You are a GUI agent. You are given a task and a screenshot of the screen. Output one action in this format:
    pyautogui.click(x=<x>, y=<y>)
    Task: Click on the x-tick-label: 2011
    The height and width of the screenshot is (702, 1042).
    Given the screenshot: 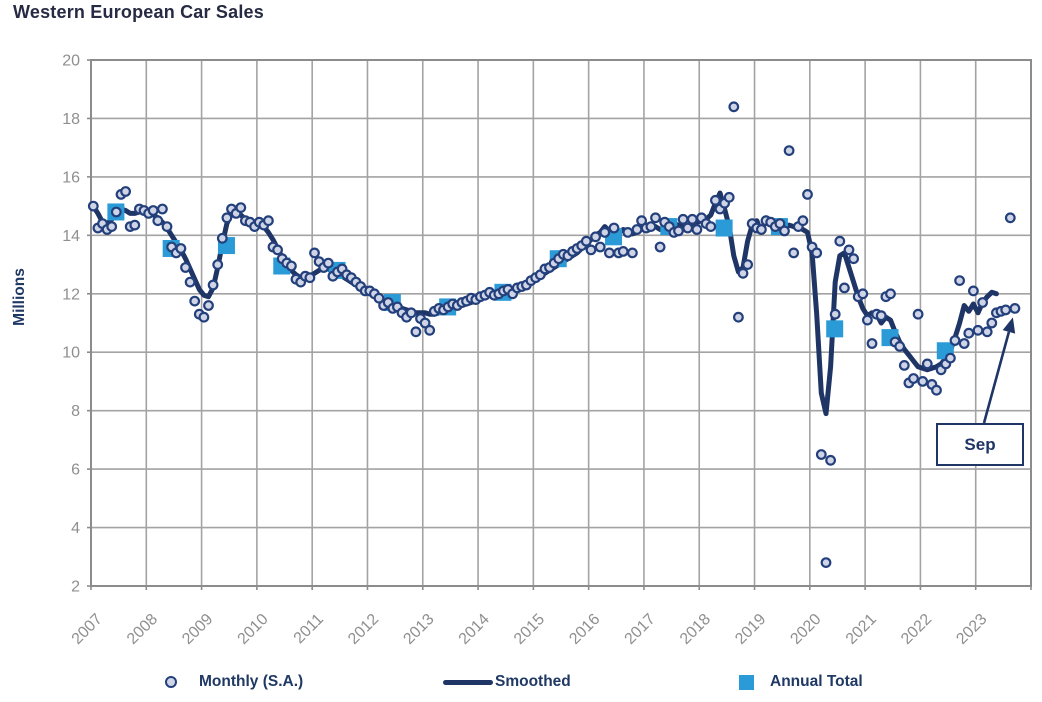 What is the action you would take?
    pyautogui.click(x=309, y=629)
    